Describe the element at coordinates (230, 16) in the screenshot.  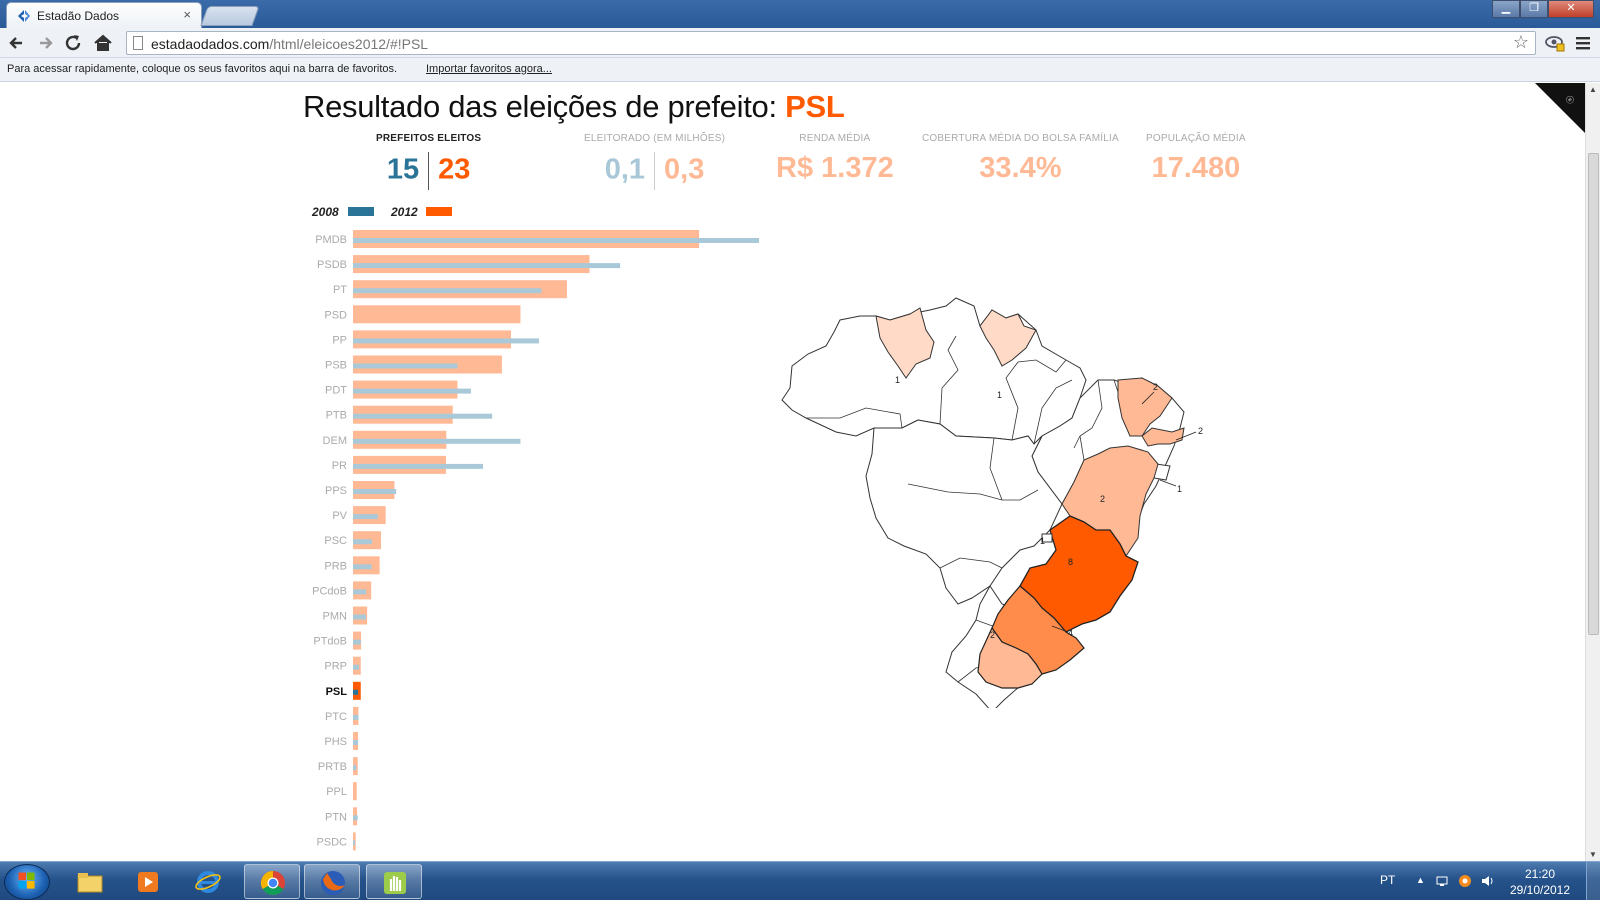
I see `new-tab-button` at that location.